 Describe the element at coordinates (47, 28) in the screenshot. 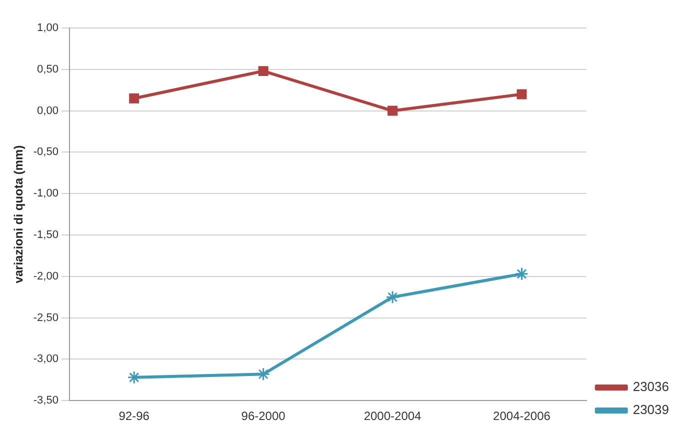

I see `y-tick-label: 1,00` at that location.